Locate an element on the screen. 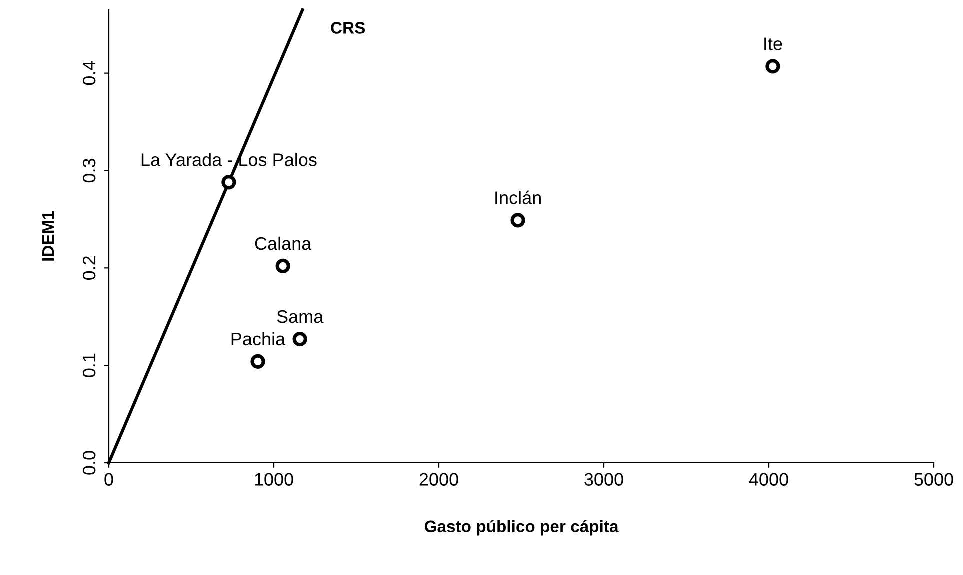 The image size is (963, 575). data-label: Inclán is located at coordinates (518, 197).